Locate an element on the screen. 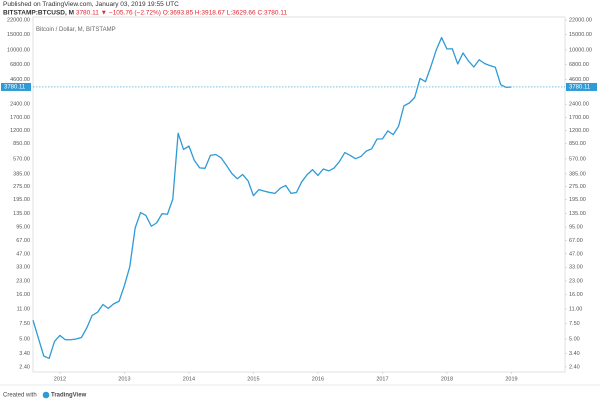  y-tick-label-right: 33.00 is located at coordinates (576, 268).